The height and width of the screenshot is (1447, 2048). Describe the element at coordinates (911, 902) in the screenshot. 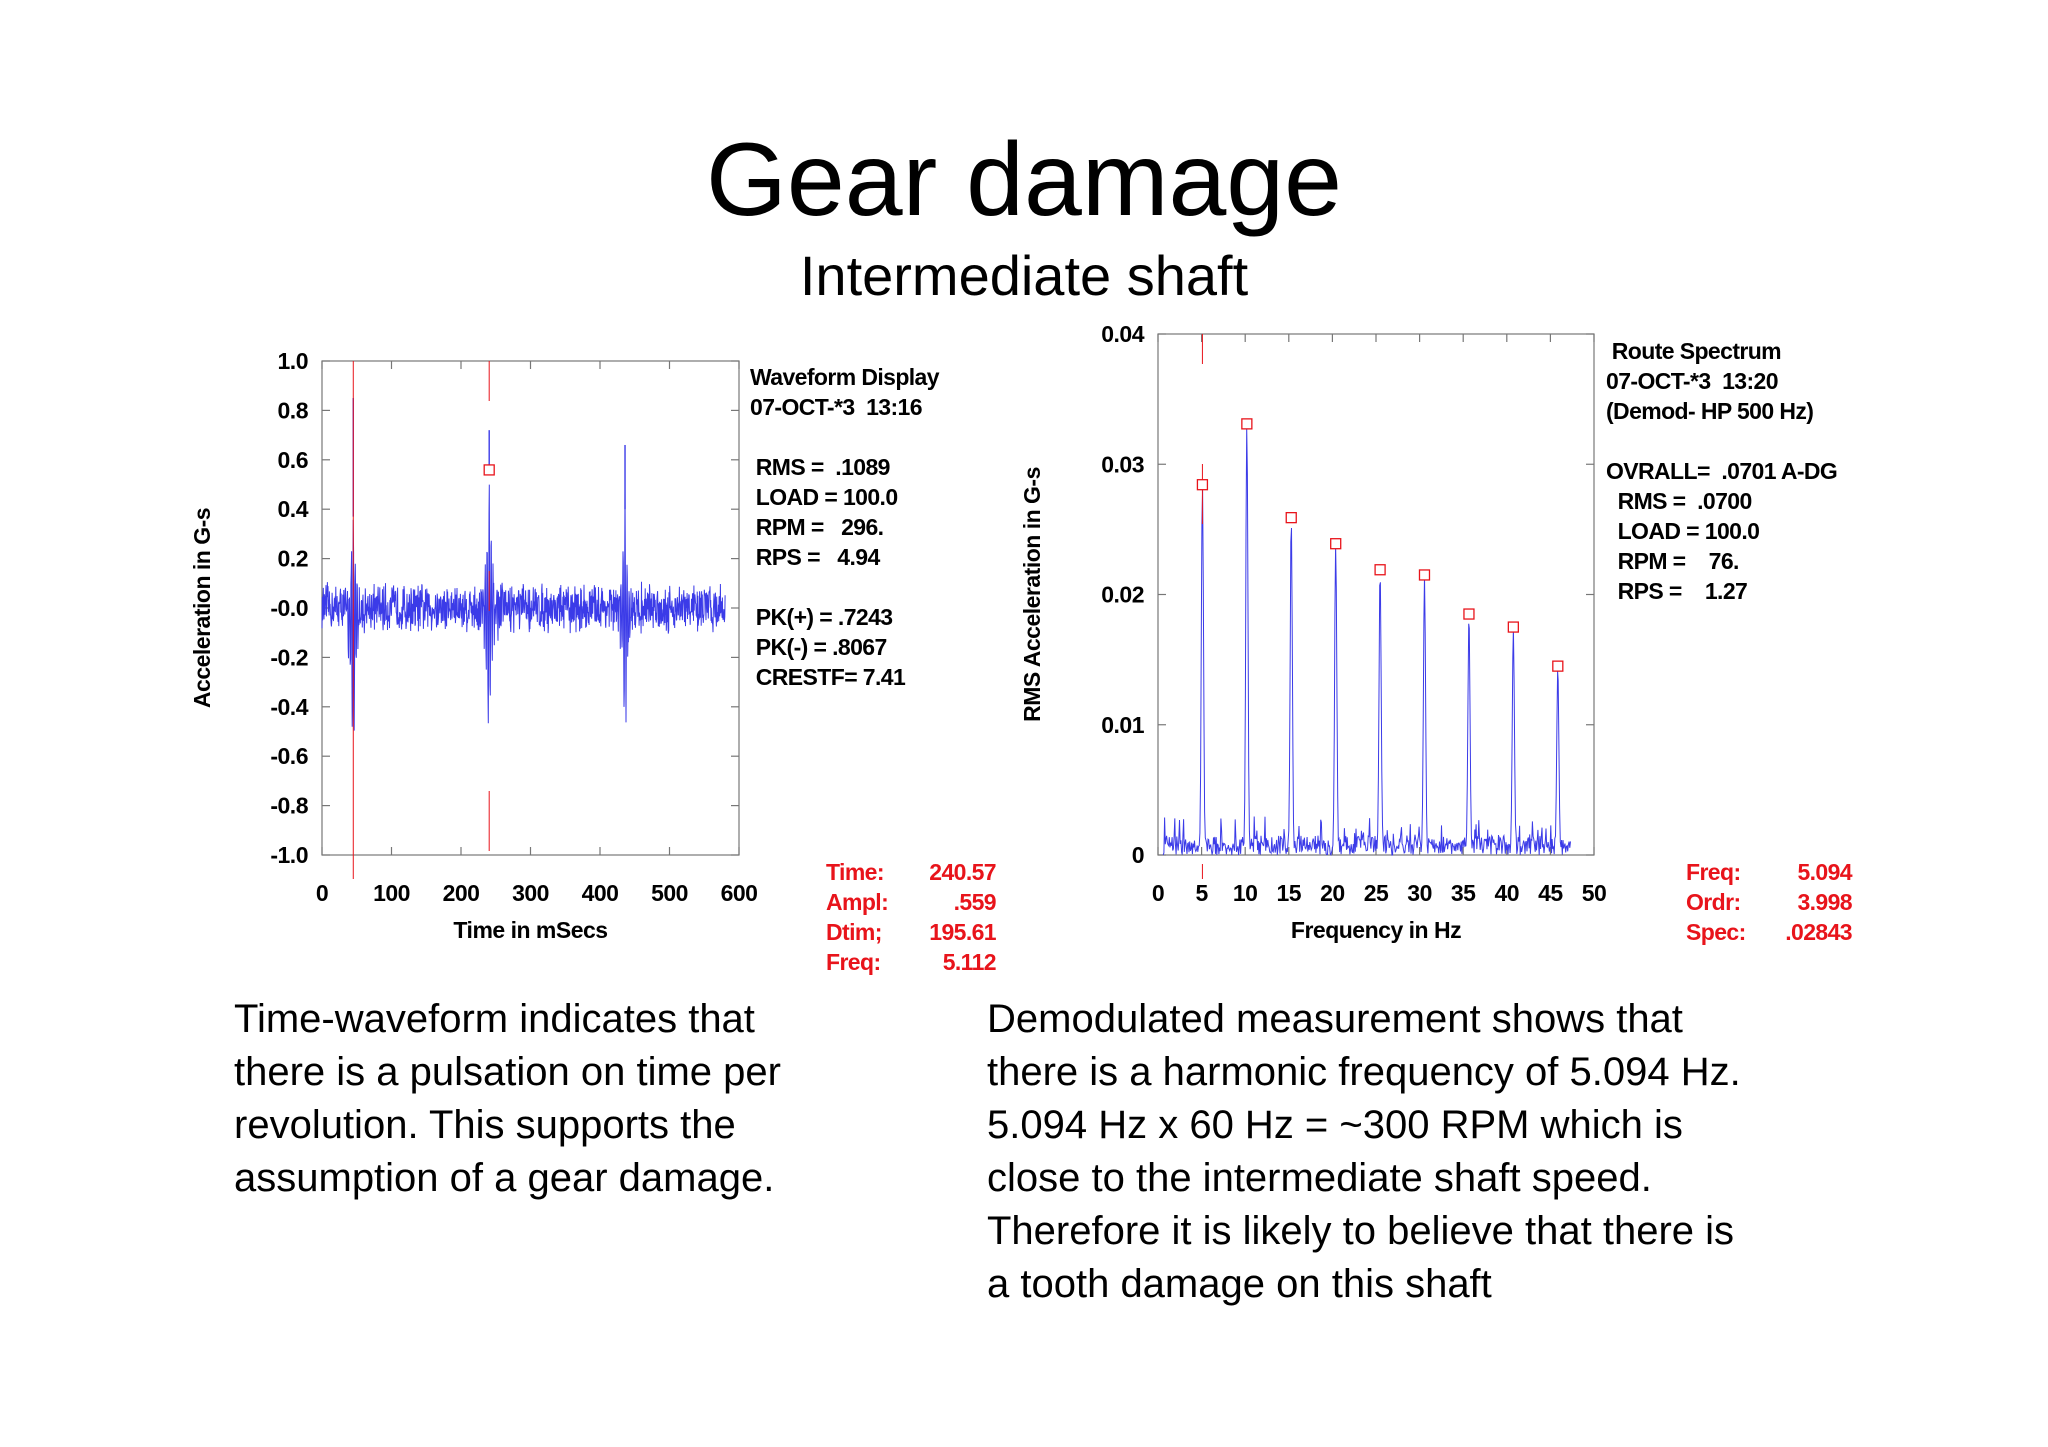

I see `cursor-row: Ampl: .559` at that location.